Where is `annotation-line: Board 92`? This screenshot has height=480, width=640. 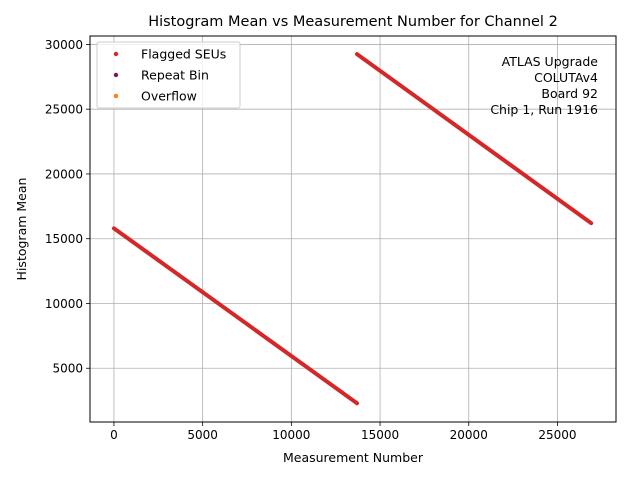
annotation-line: Board 92 is located at coordinates (569, 93).